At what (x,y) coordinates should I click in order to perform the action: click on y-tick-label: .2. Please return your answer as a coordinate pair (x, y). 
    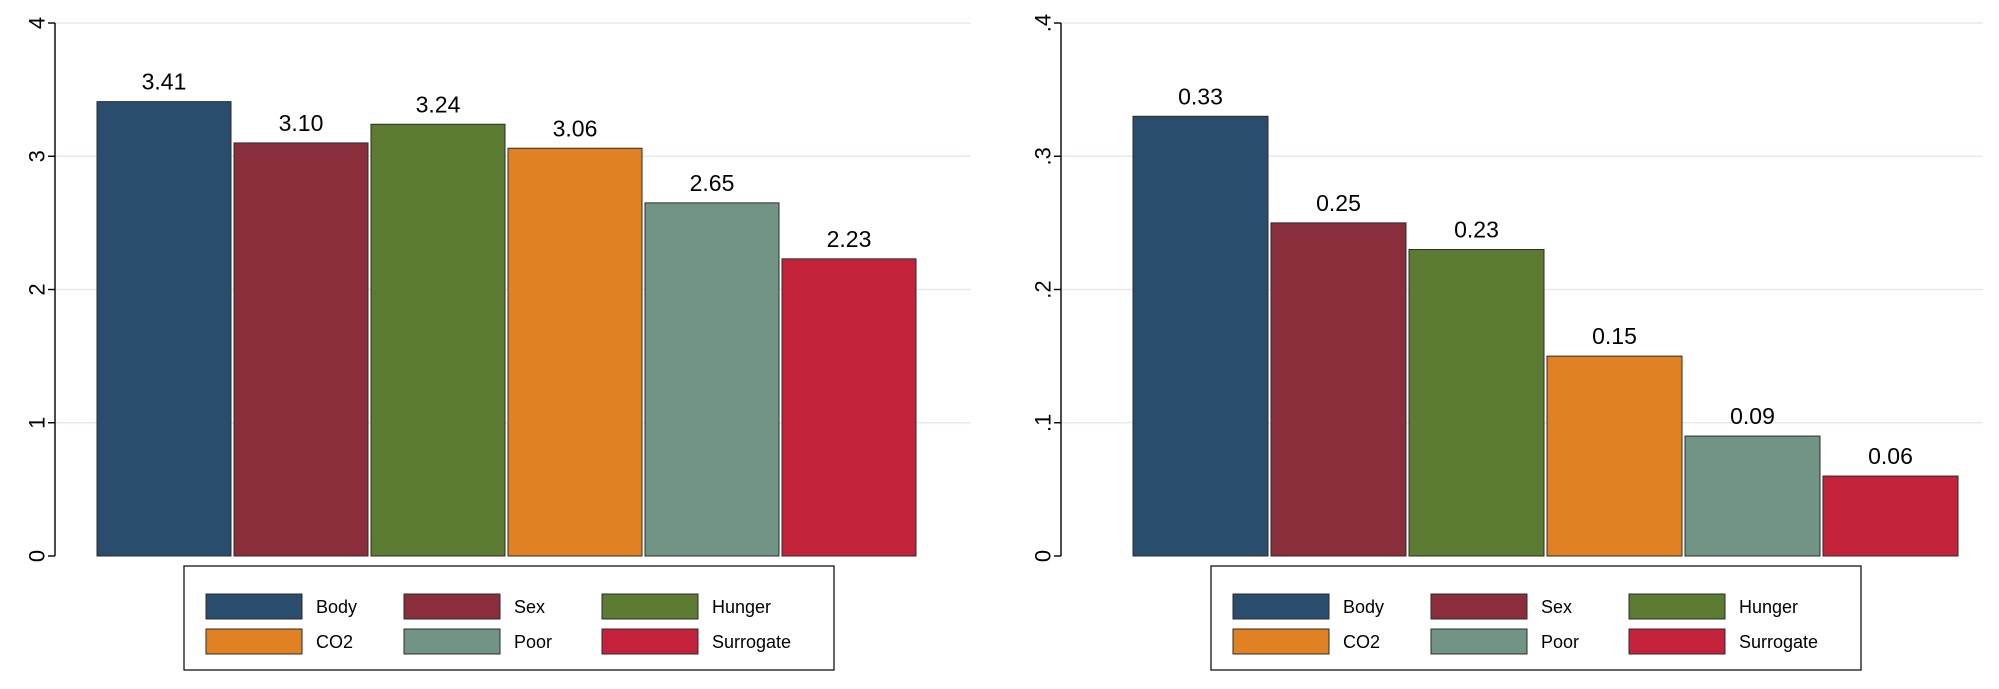
    Looking at the image, I should click on (1043, 289).